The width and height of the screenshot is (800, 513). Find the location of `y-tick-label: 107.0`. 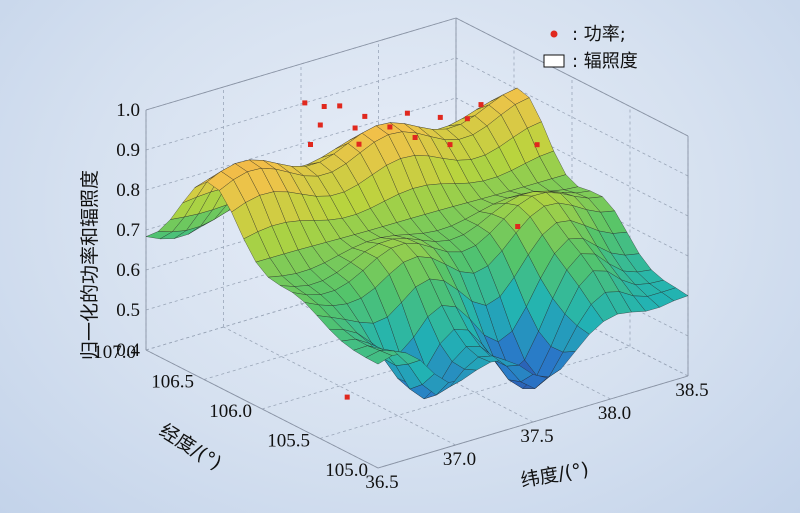

y-tick-label: 107.0 is located at coordinates (114, 352).